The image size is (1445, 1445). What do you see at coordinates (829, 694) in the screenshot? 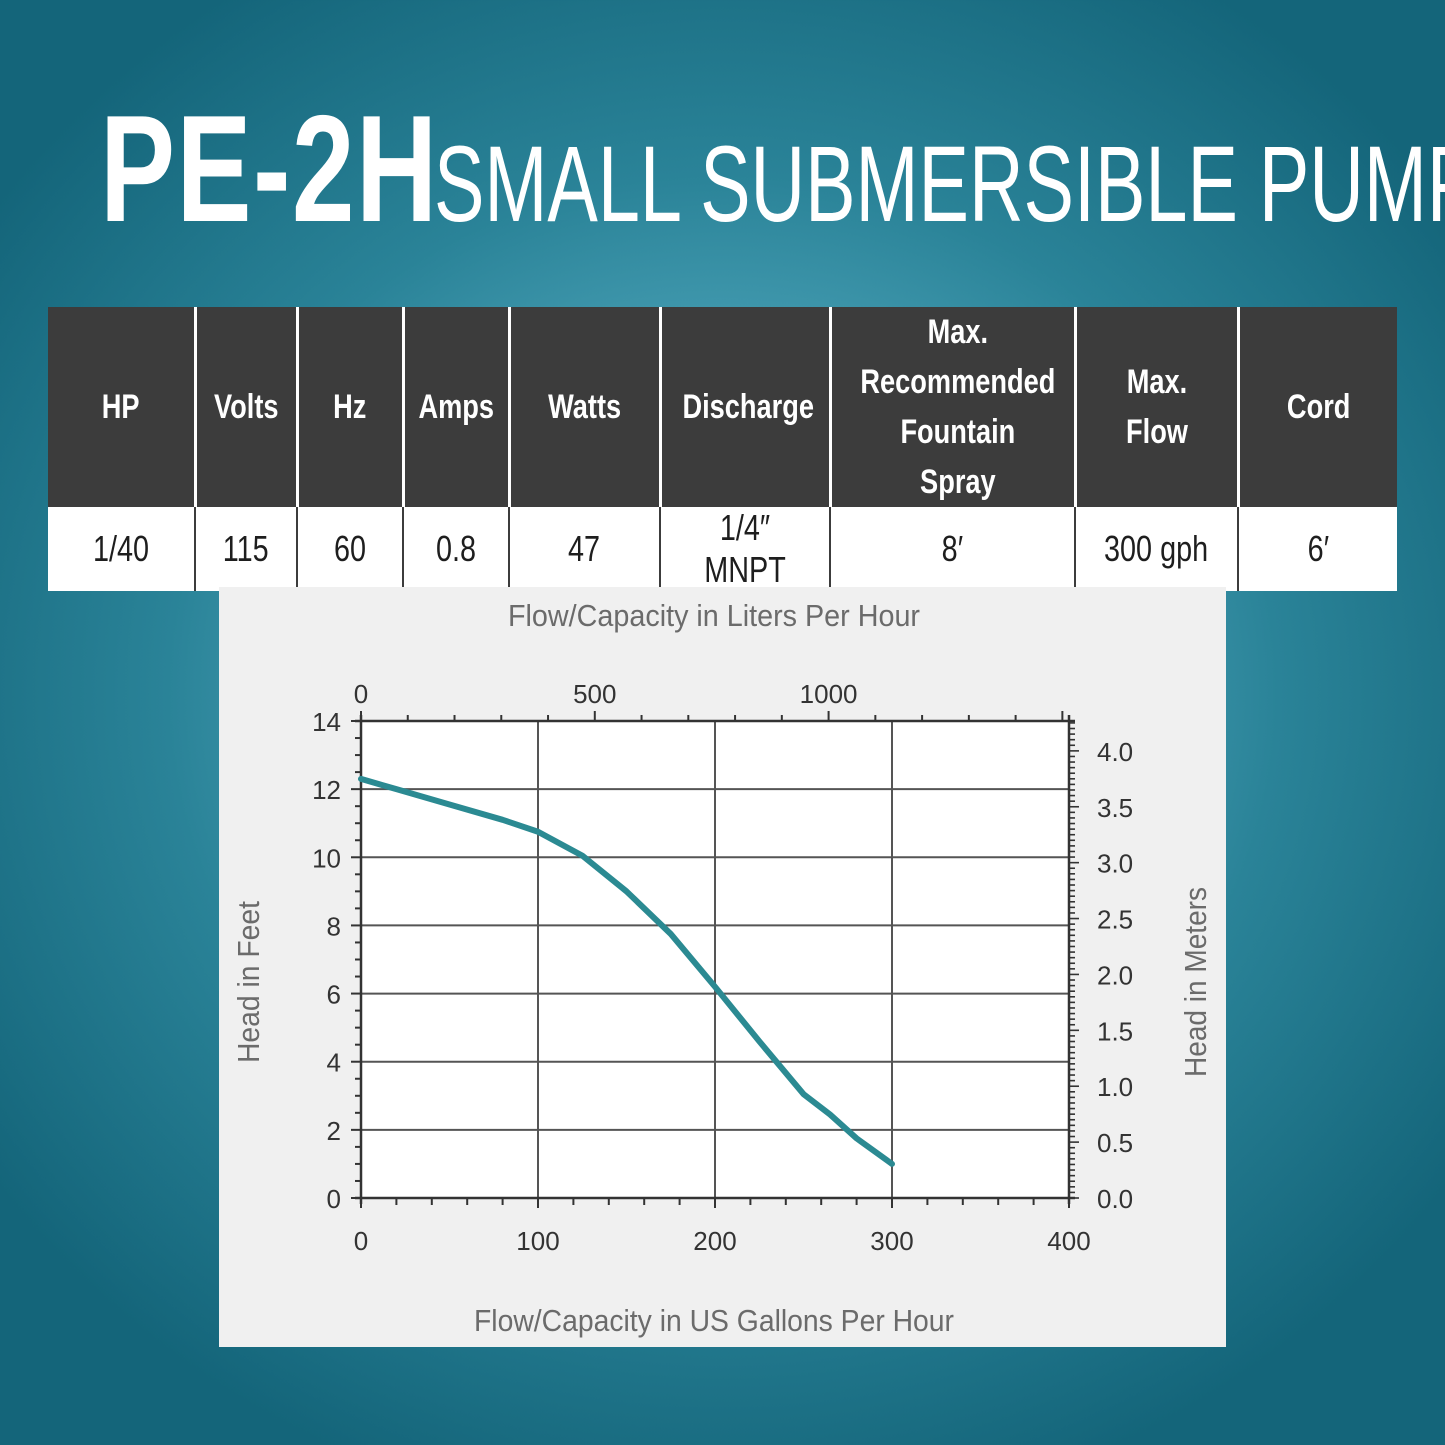
I see `top-tick-label: 1000` at bounding box center [829, 694].